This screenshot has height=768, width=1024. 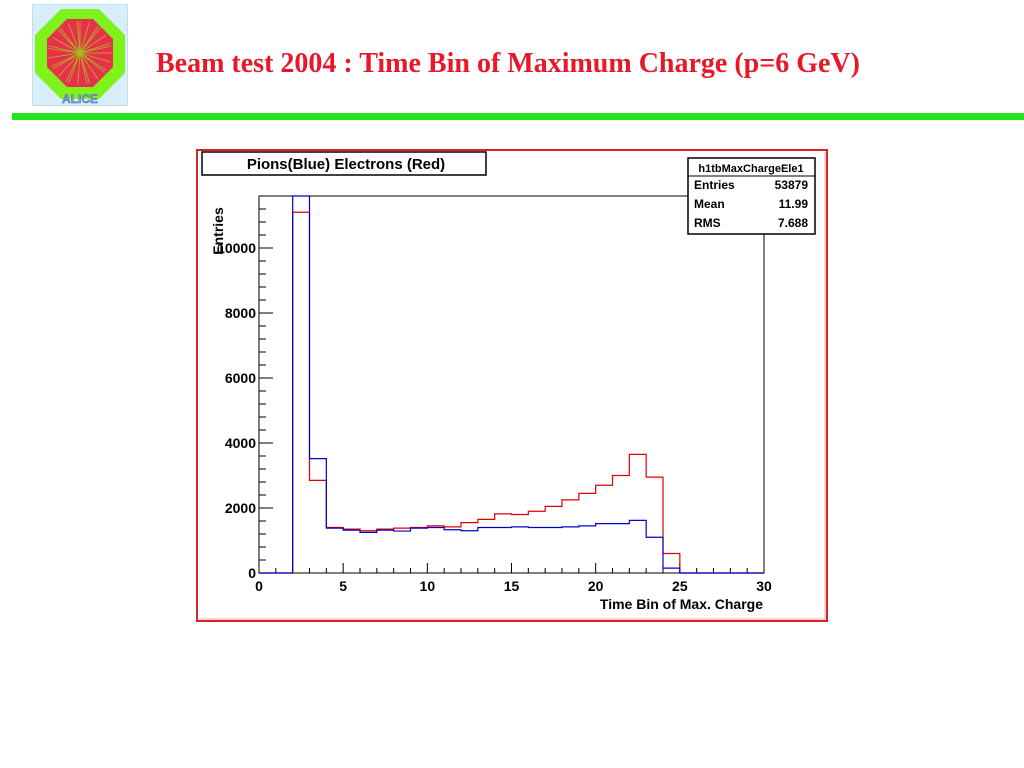 I want to click on histogram-title-box, so click(x=344, y=163).